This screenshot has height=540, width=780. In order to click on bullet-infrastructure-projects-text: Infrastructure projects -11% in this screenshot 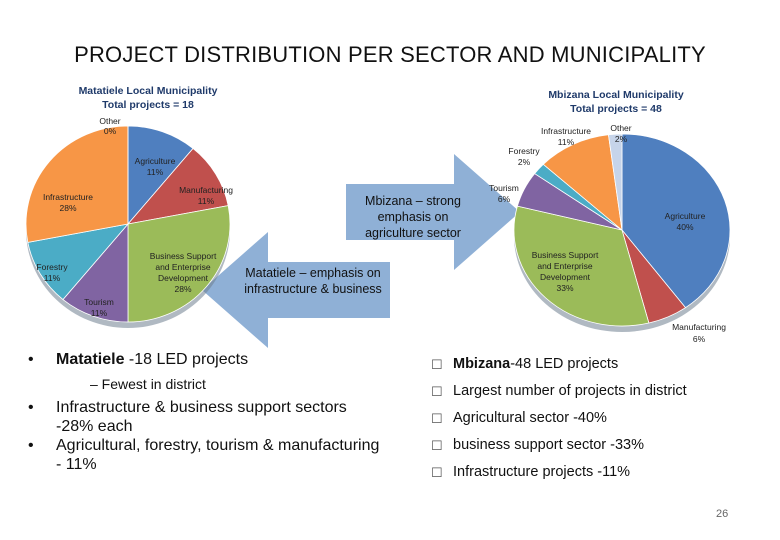, I will do `click(542, 472)`.